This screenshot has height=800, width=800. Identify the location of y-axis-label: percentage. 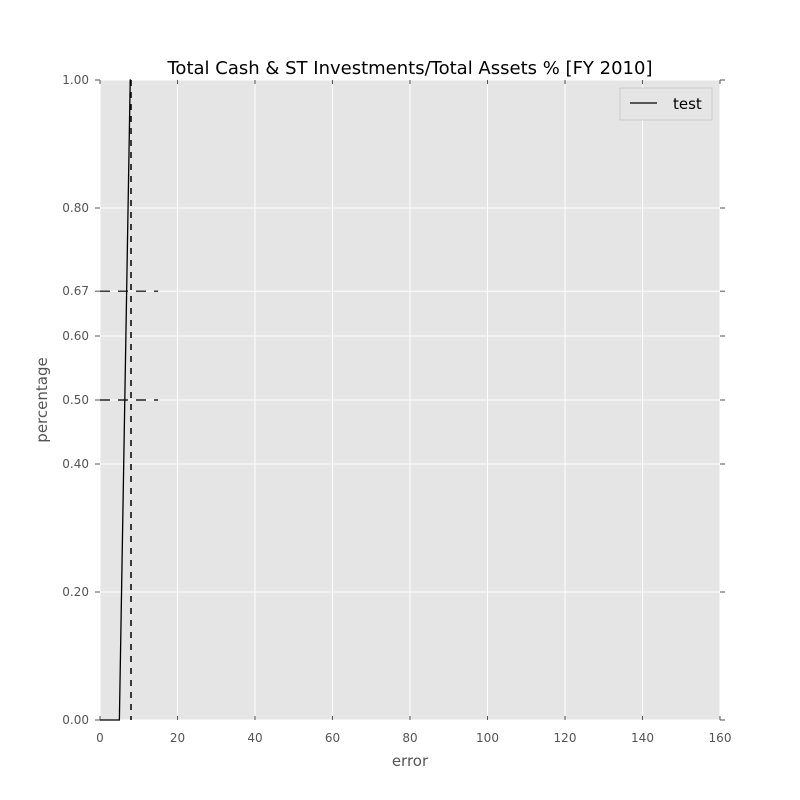
(42, 399).